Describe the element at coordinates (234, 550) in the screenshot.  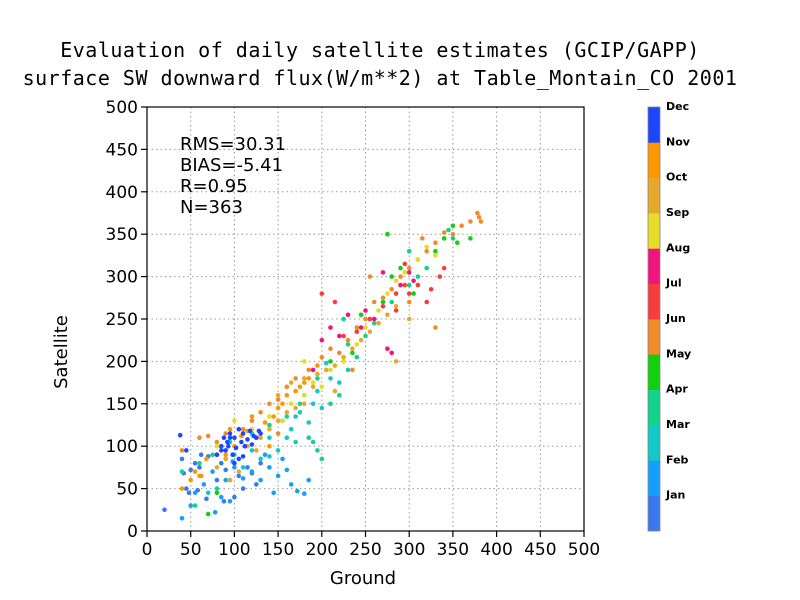
I see `x-tick-label: 100` at that location.